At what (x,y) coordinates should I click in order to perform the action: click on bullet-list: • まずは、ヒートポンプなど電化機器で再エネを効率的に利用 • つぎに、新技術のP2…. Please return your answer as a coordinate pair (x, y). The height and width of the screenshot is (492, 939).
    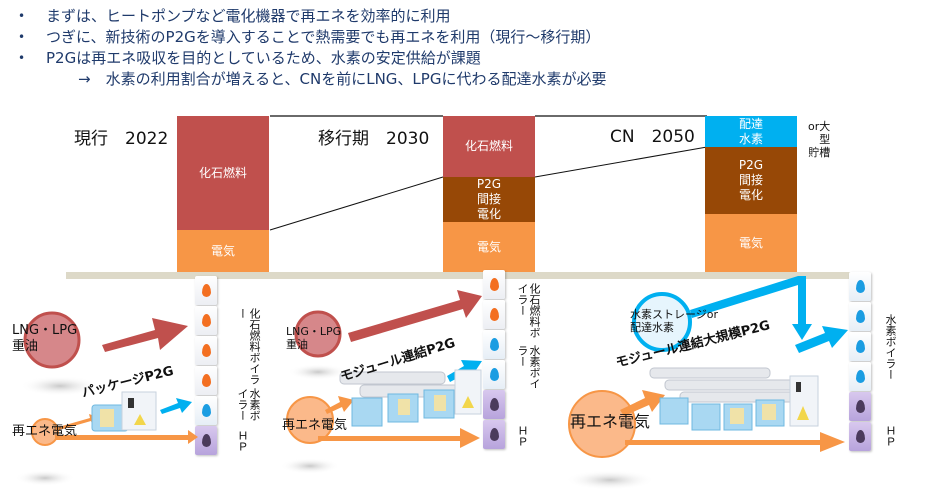
    Looking at the image, I should click on (312, 48).